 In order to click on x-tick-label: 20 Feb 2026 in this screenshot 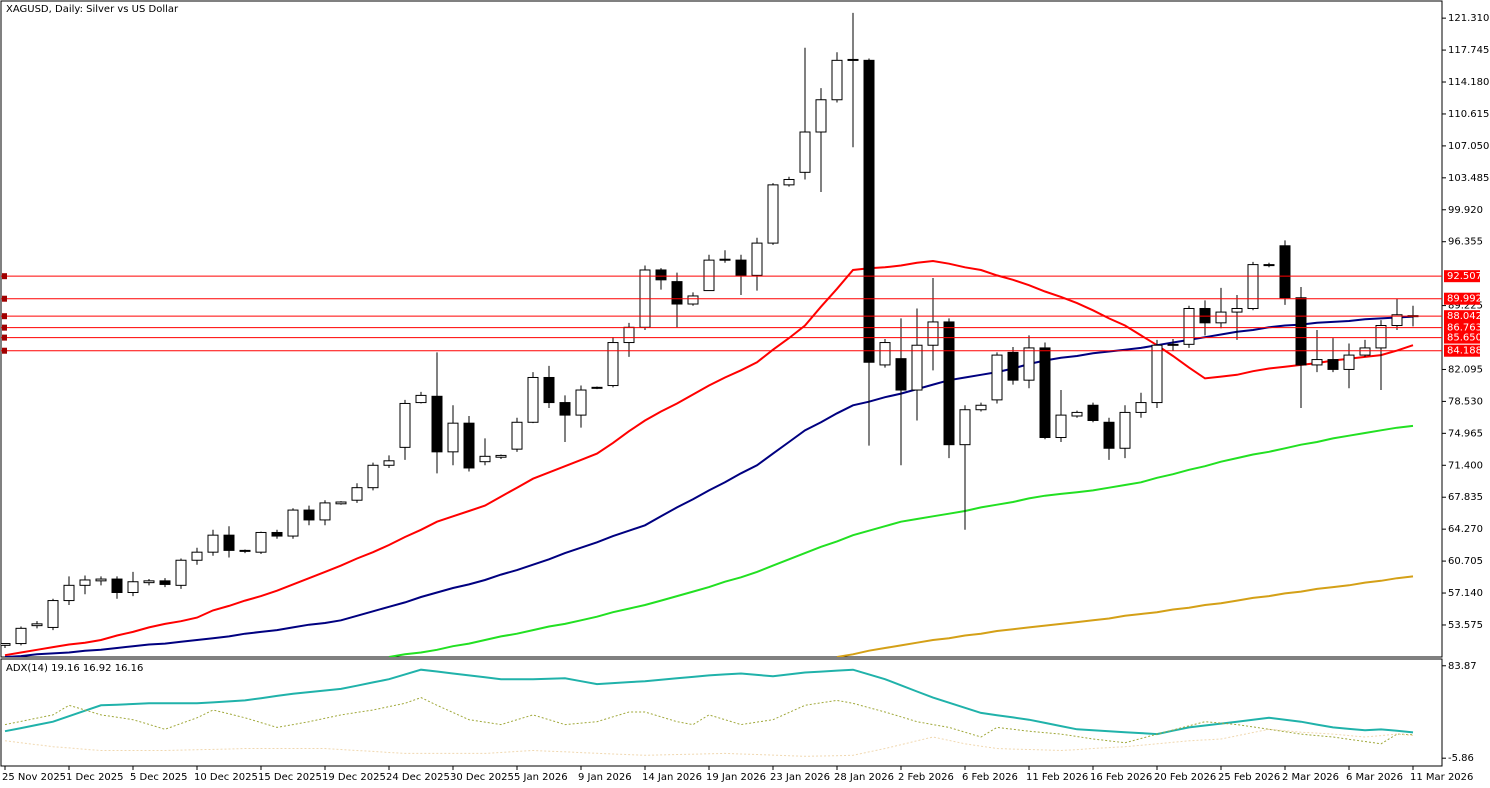, I will do `click(1185, 777)`.